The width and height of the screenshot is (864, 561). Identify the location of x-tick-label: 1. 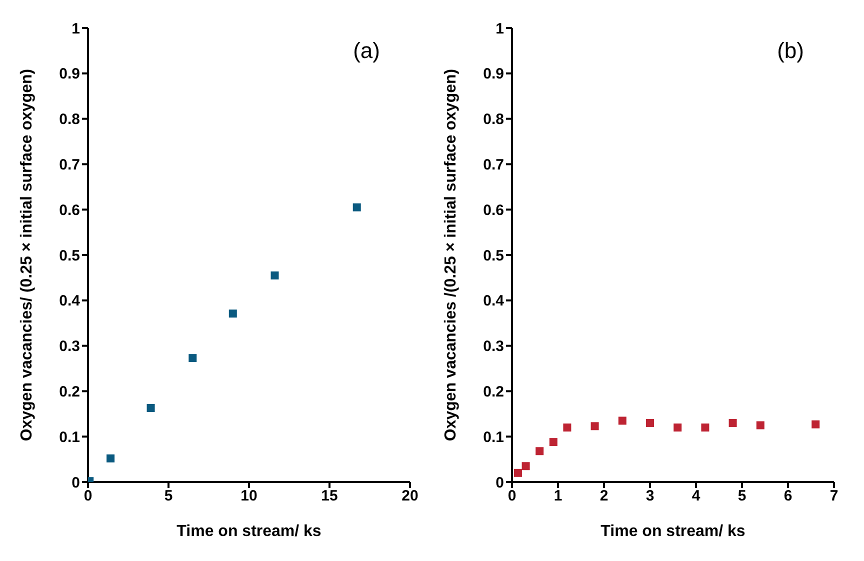
(558, 496).